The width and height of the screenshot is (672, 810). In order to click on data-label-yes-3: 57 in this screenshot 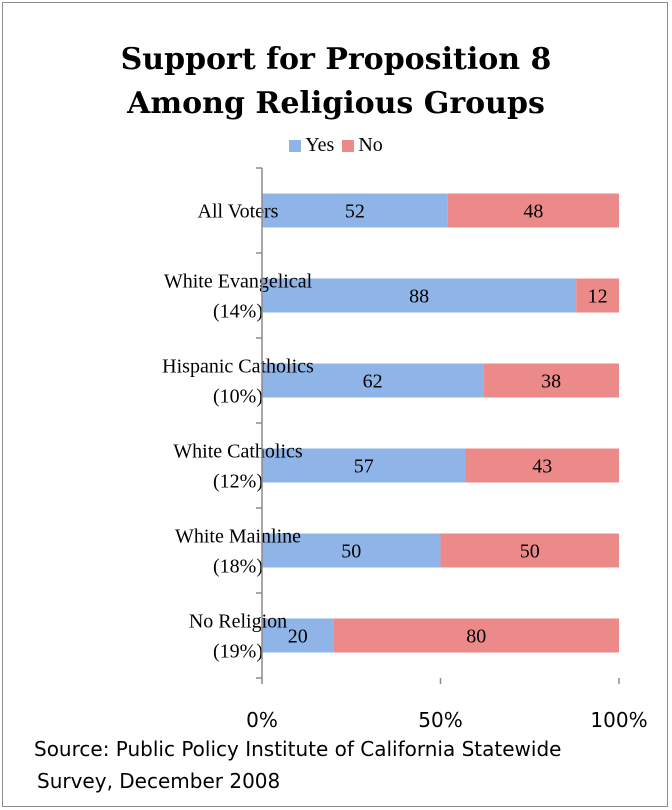, I will do `click(364, 467)`.